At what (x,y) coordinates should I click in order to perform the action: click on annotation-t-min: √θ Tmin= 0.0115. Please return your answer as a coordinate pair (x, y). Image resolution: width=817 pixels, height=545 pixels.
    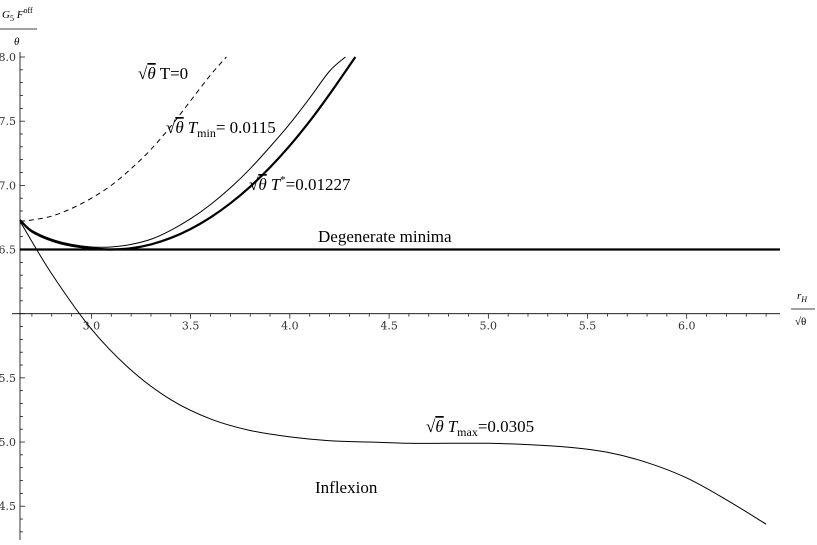
    Looking at the image, I should click on (221, 129).